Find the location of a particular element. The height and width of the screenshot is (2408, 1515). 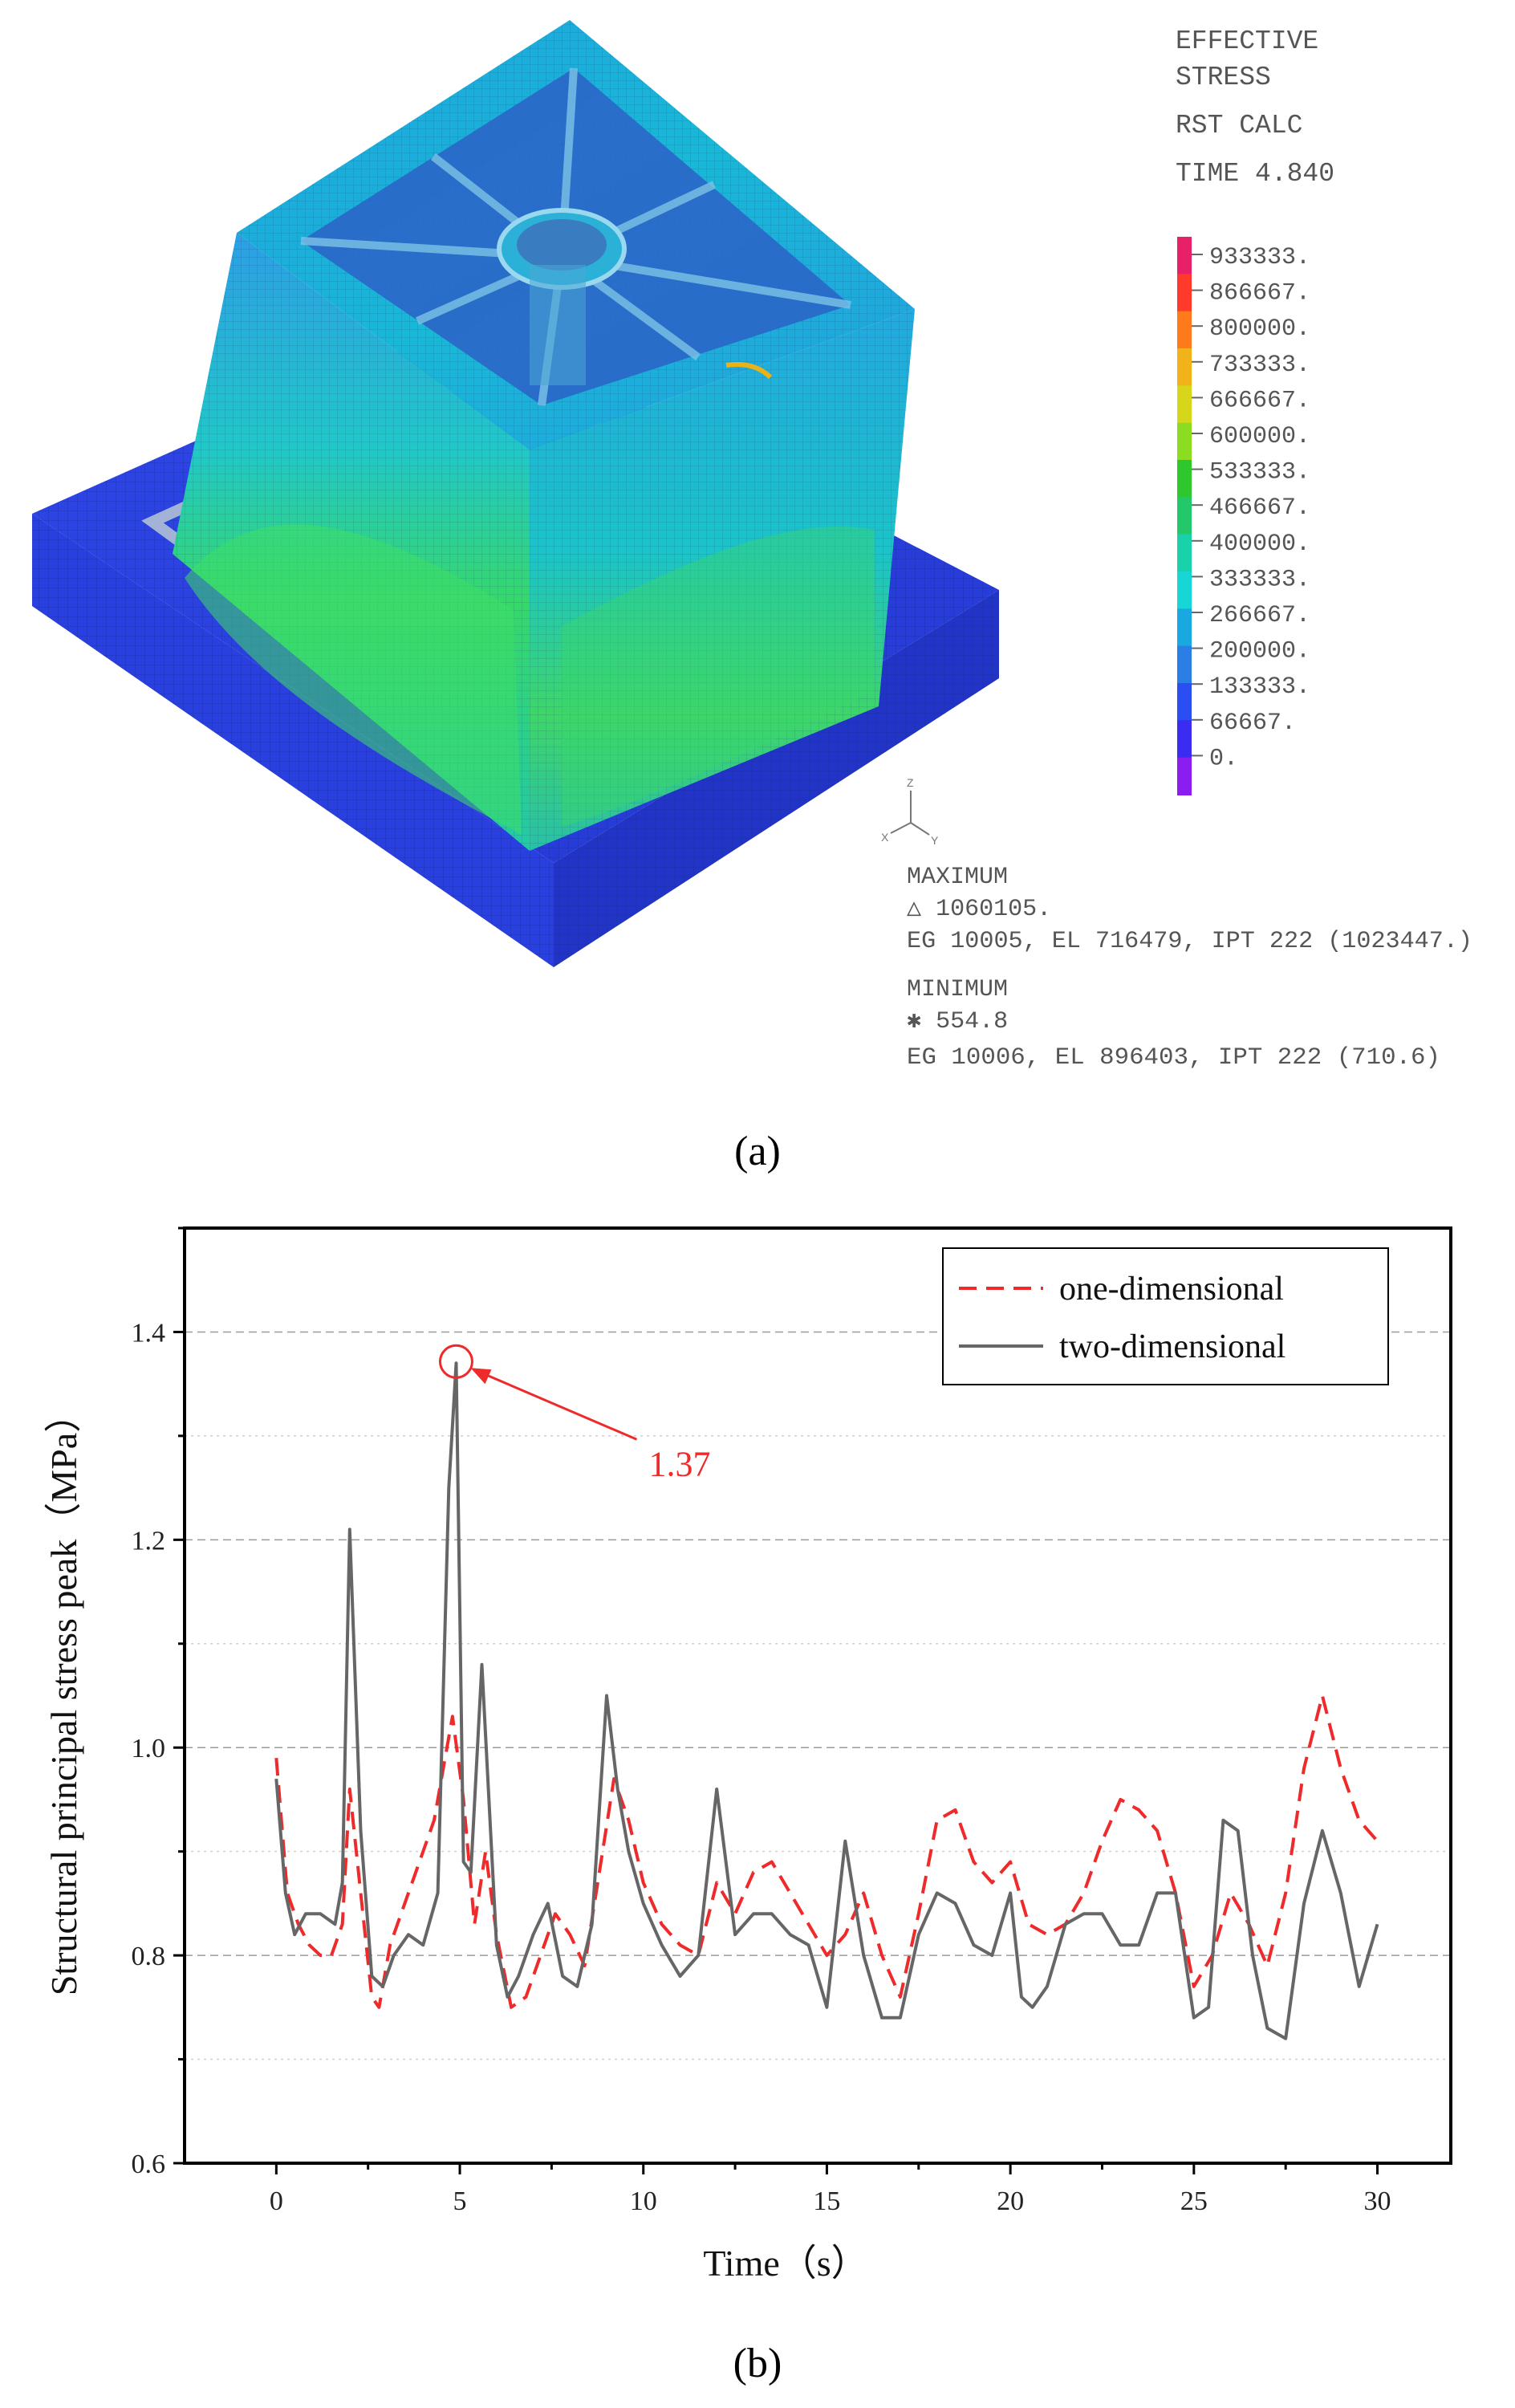

color-scale-label: 666667. is located at coordinates (1259, 400).